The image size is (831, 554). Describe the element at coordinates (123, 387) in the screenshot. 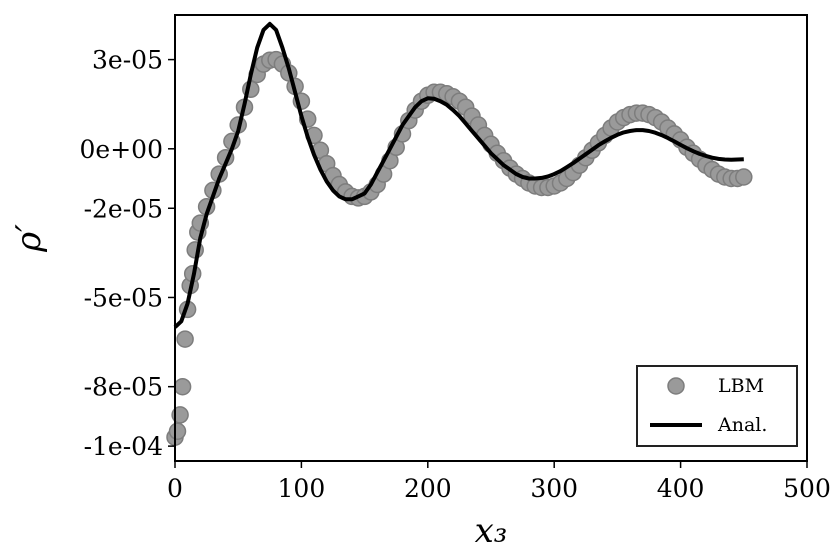

I see `y-tick-label: -8e-05` at that location.